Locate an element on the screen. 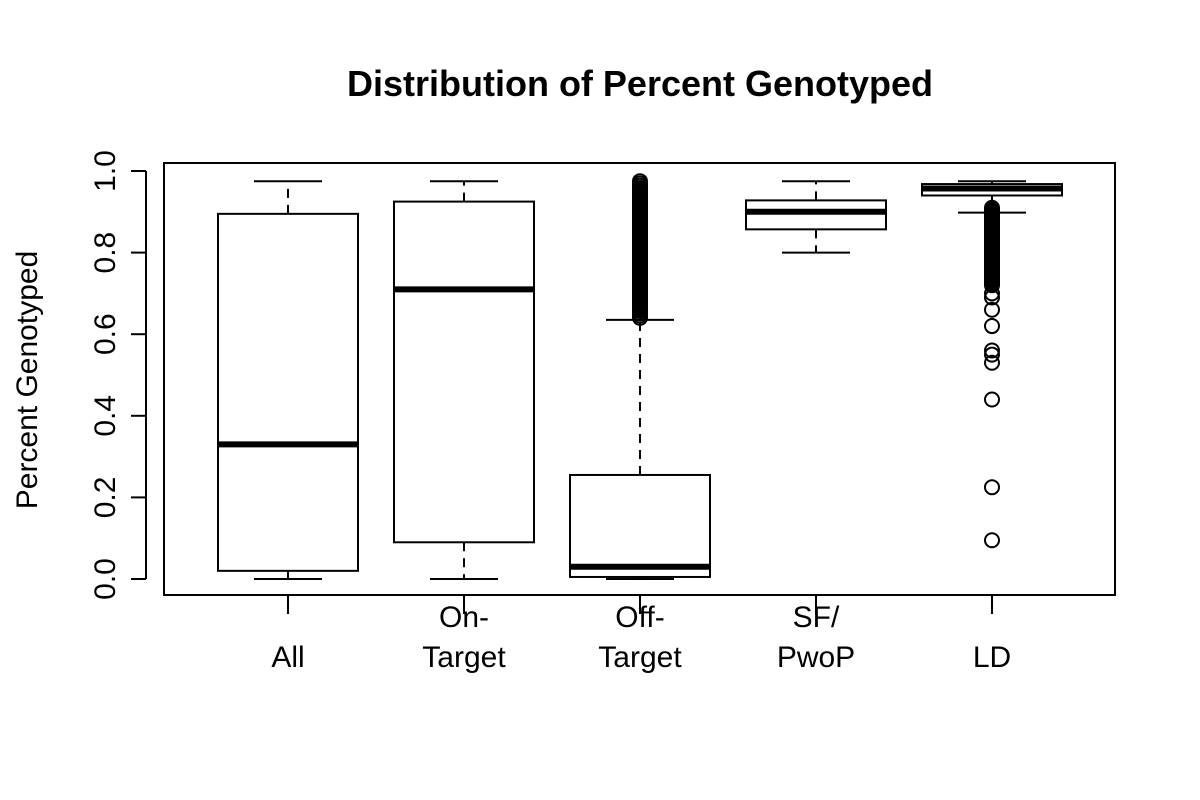 This screenshot has height=800, width=1200. x-tick-label: All is located at coordinates (287, 657).